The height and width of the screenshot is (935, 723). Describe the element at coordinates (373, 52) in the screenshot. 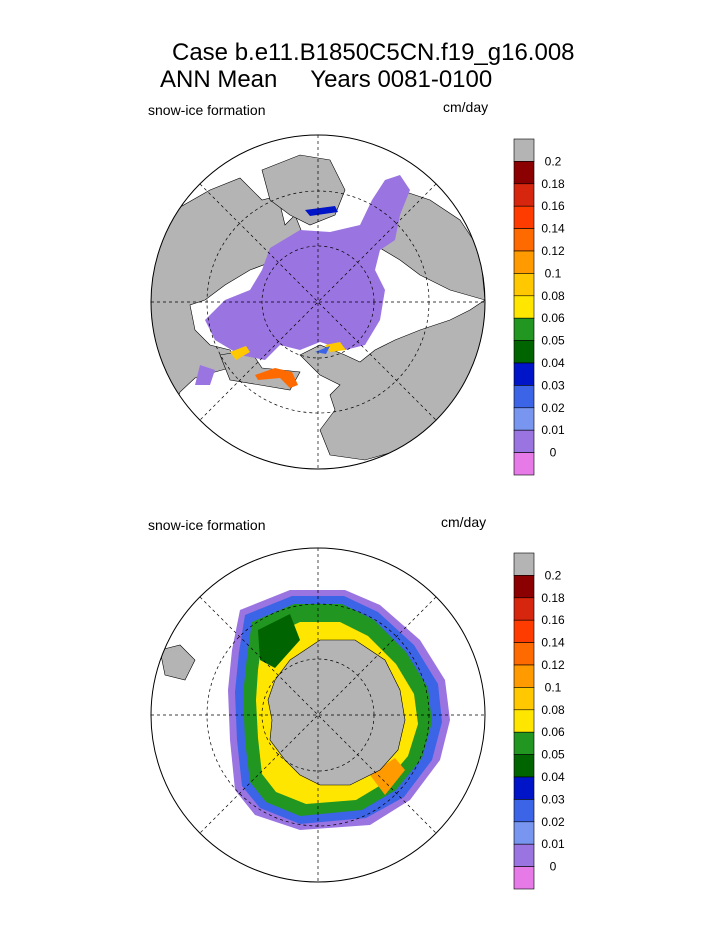

I see `plot-title-case: Case b.e11.B1850C5CN.f19_g16.008` at that location.